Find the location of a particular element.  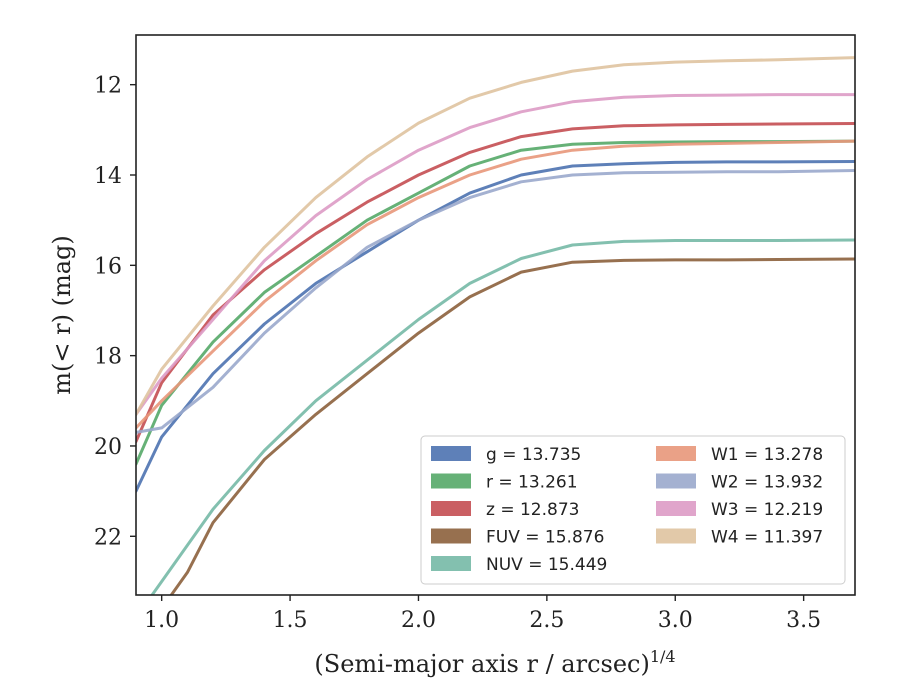

x-axis-label-exponent: 1/4 is located at coordinates (663, 656).